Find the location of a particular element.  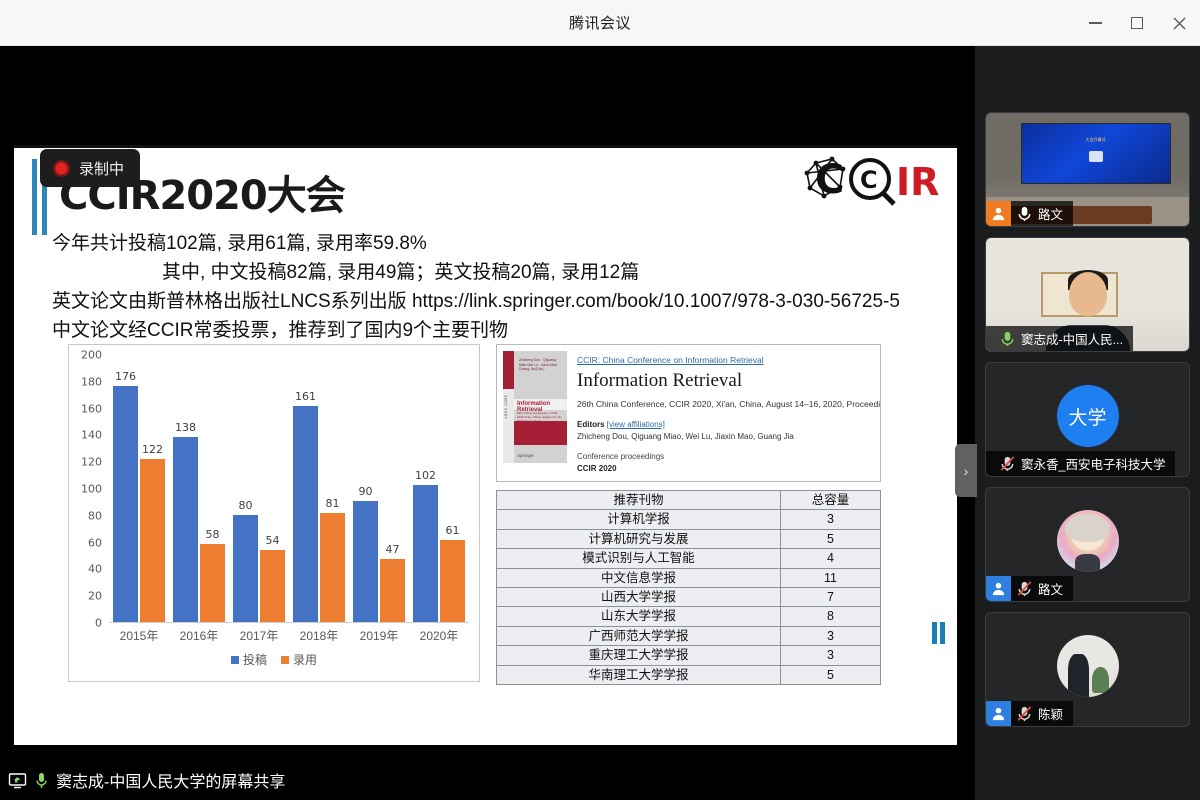

table-row: 山西大学学报 7 is located at coordinates (688, 597).